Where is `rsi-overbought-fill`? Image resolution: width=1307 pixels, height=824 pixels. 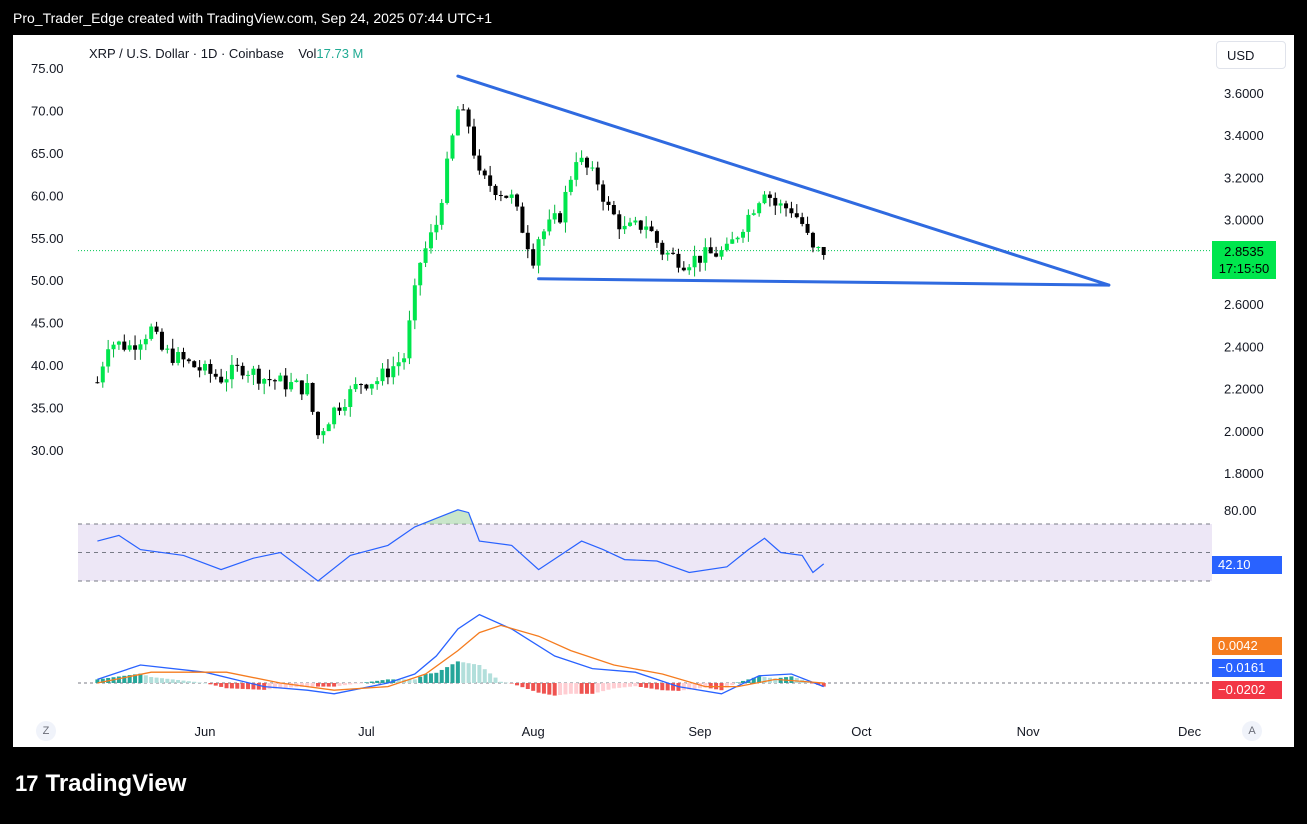
rsi-overbought-fill is located at coordinates (447, 516).